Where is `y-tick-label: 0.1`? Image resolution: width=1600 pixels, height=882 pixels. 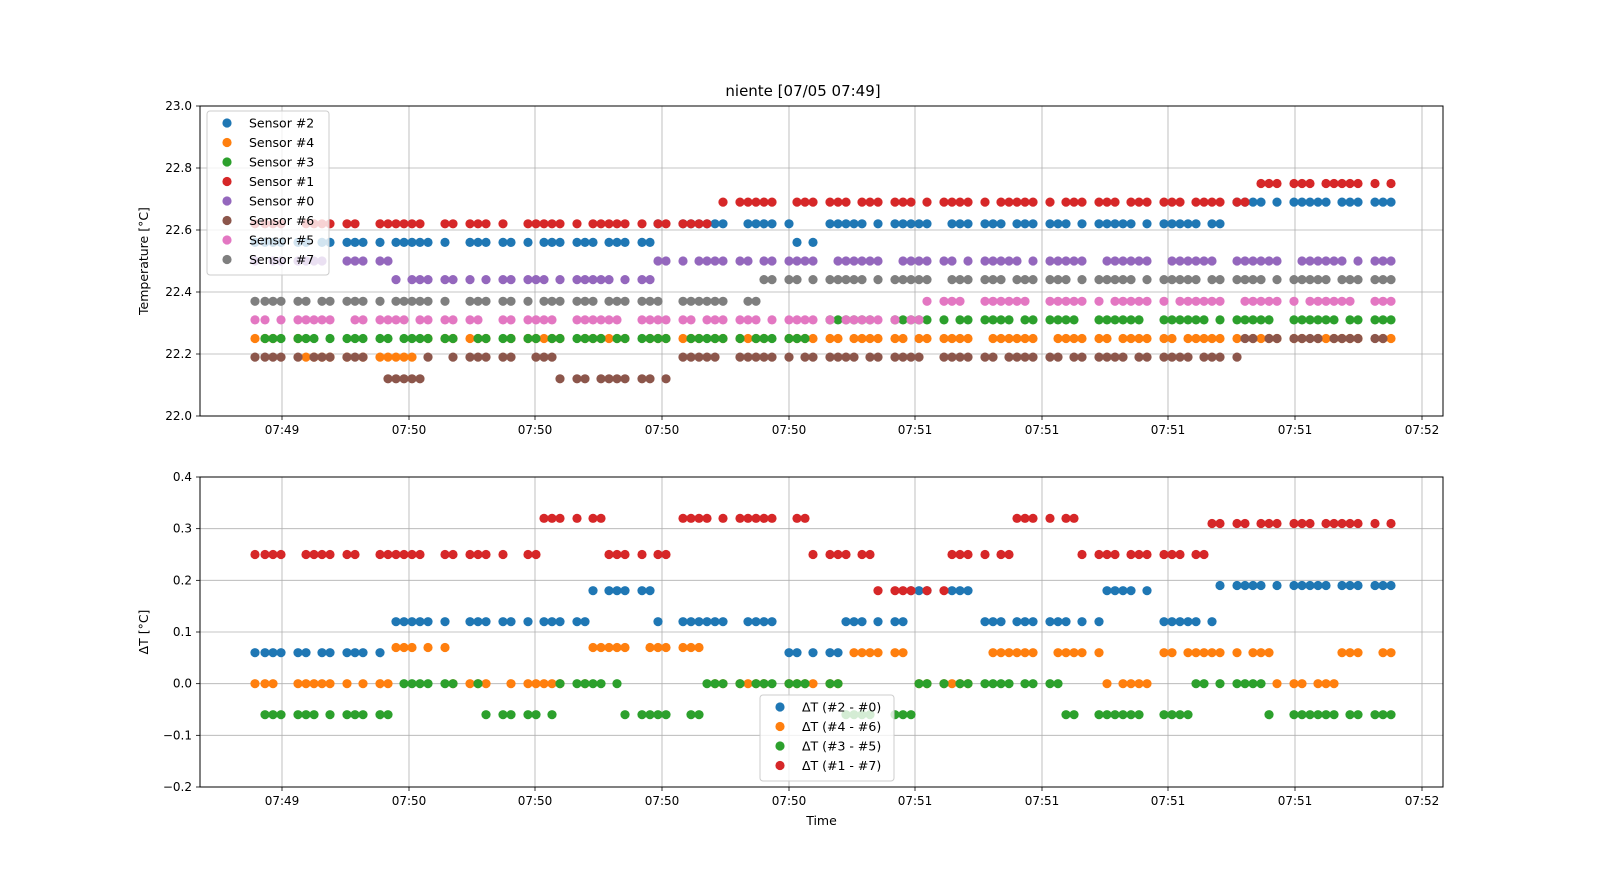
y-tick-label: 0.1 is located at coordinates (182, 632).